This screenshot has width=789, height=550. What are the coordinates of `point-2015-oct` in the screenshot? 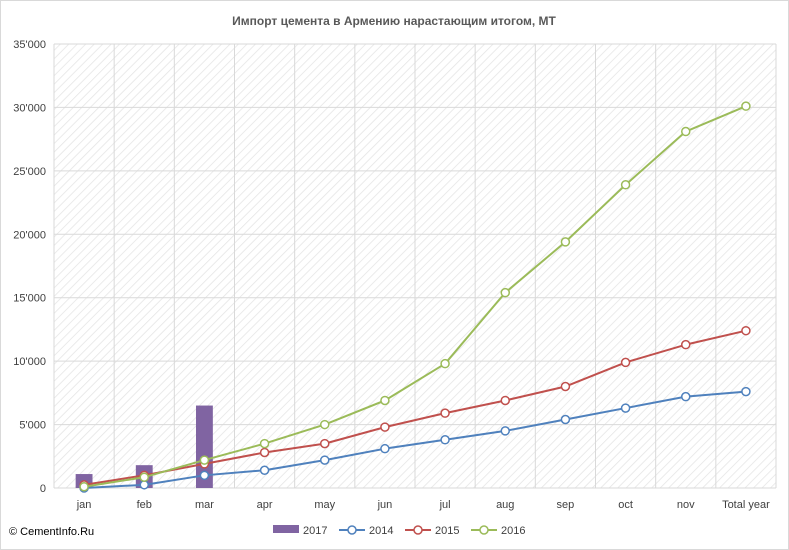 It's located at (625, 362).